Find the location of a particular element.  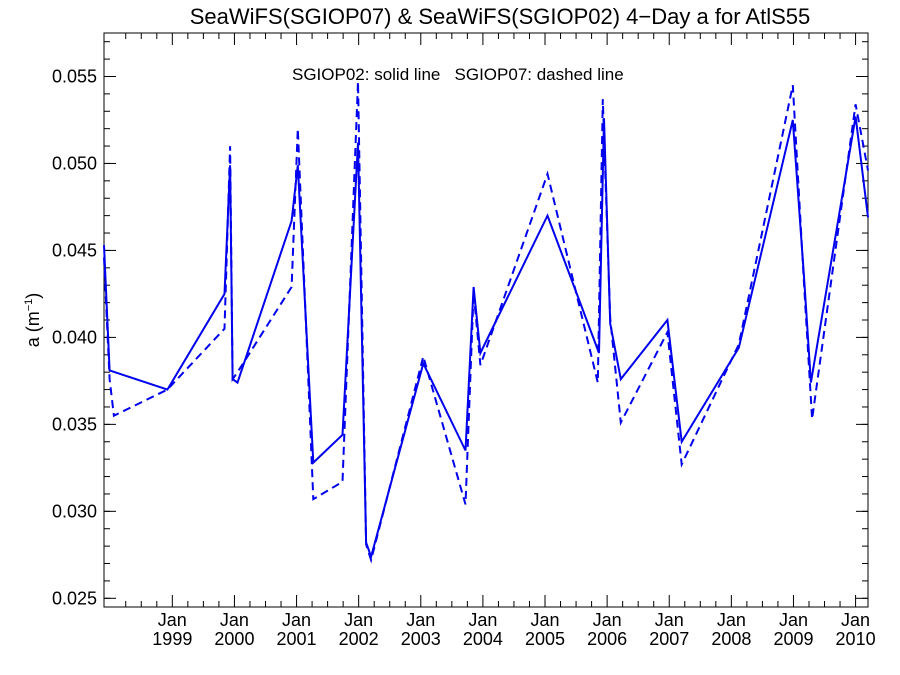

y-tick-label: 0.040 is located at coordinates (74, 337).